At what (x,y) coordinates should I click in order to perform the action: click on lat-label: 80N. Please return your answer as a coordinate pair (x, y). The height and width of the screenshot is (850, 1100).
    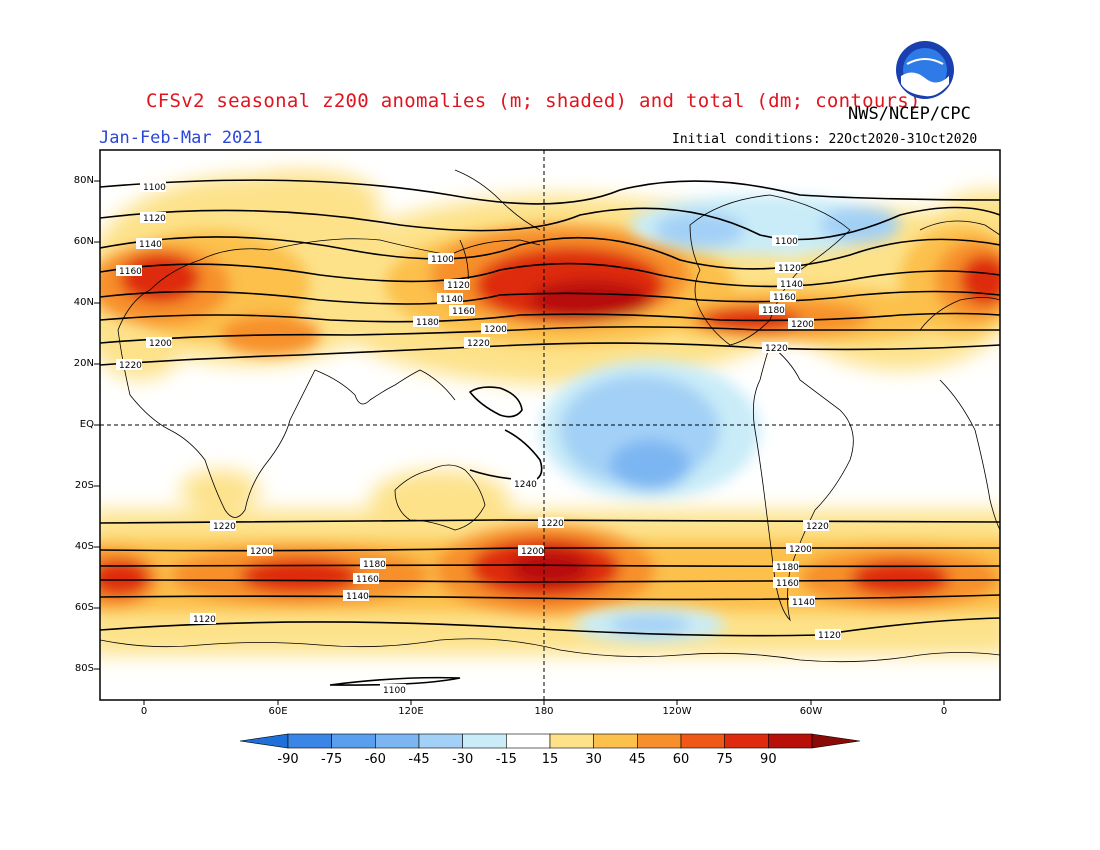
    Looking at the image, I should click on (83, 180).